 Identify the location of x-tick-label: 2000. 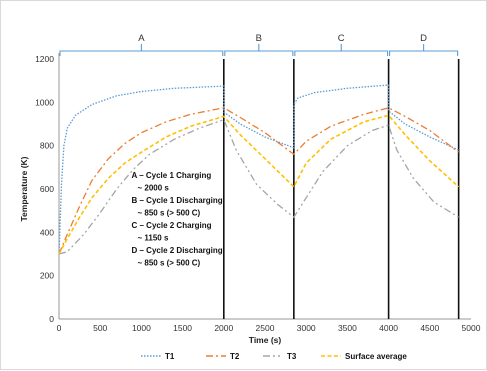
(223, 328).